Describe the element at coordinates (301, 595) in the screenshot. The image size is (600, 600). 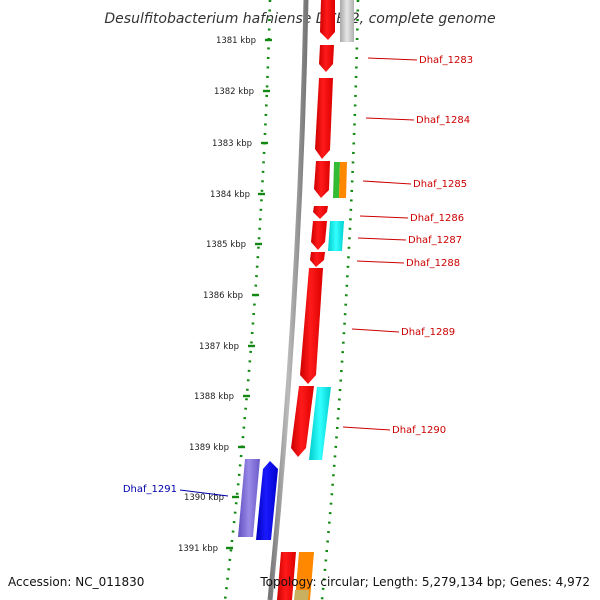
I see `cog-block-olive` at that location.